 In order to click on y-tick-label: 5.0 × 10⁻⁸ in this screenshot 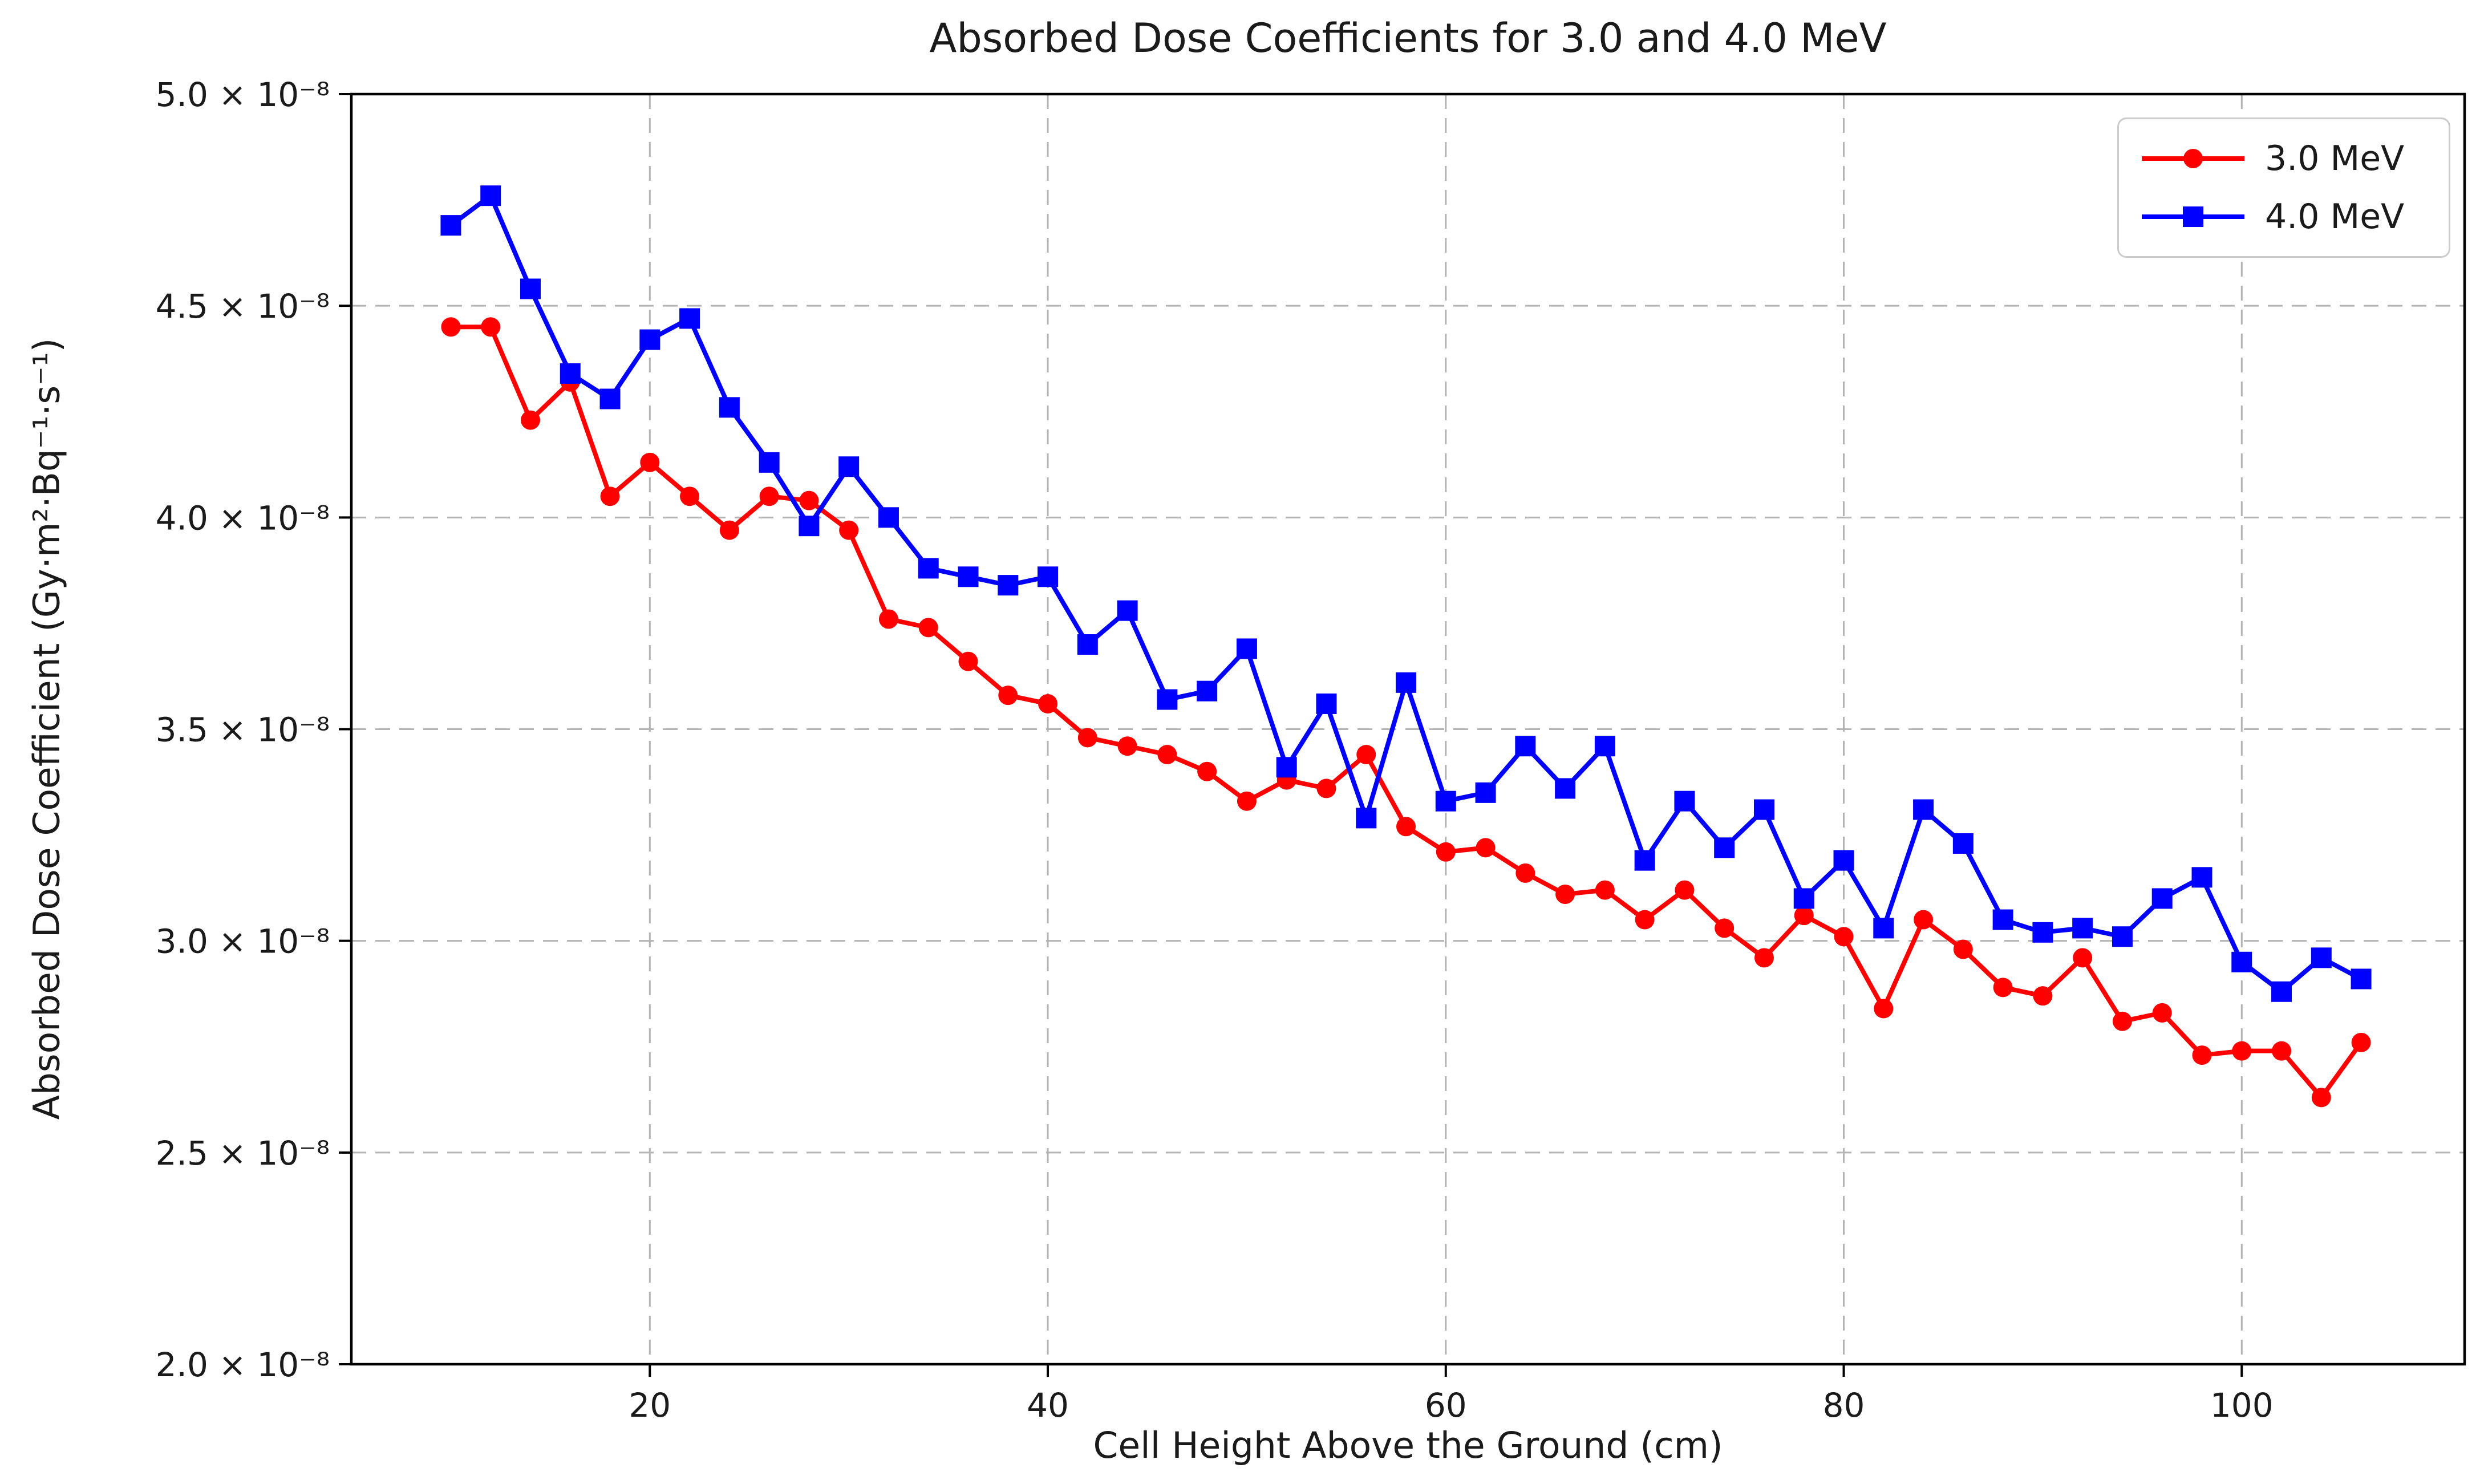, I will do `click(243, 95)`.